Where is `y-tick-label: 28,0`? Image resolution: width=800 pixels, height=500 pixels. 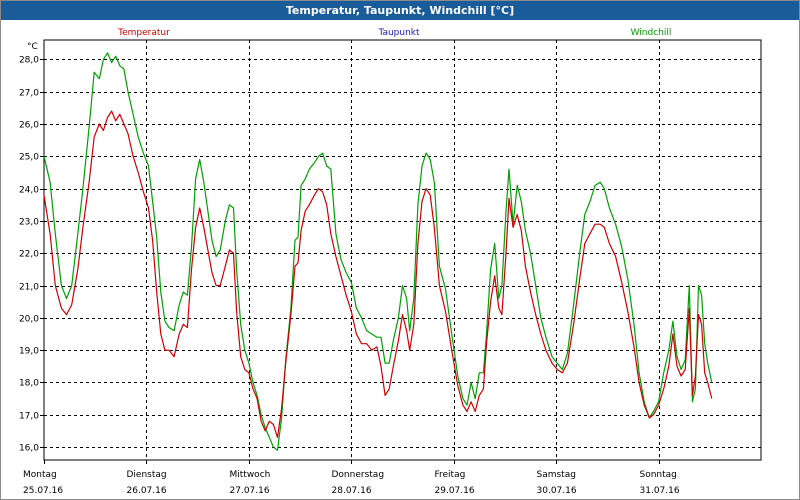
y-tick-label: 28,0 is located at coordinates (29, 61).